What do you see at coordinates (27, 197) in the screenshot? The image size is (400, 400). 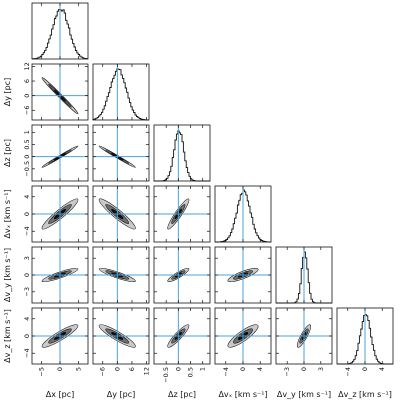 I see `y-tick-label-vx: 4` at bounding box center [27, 197].